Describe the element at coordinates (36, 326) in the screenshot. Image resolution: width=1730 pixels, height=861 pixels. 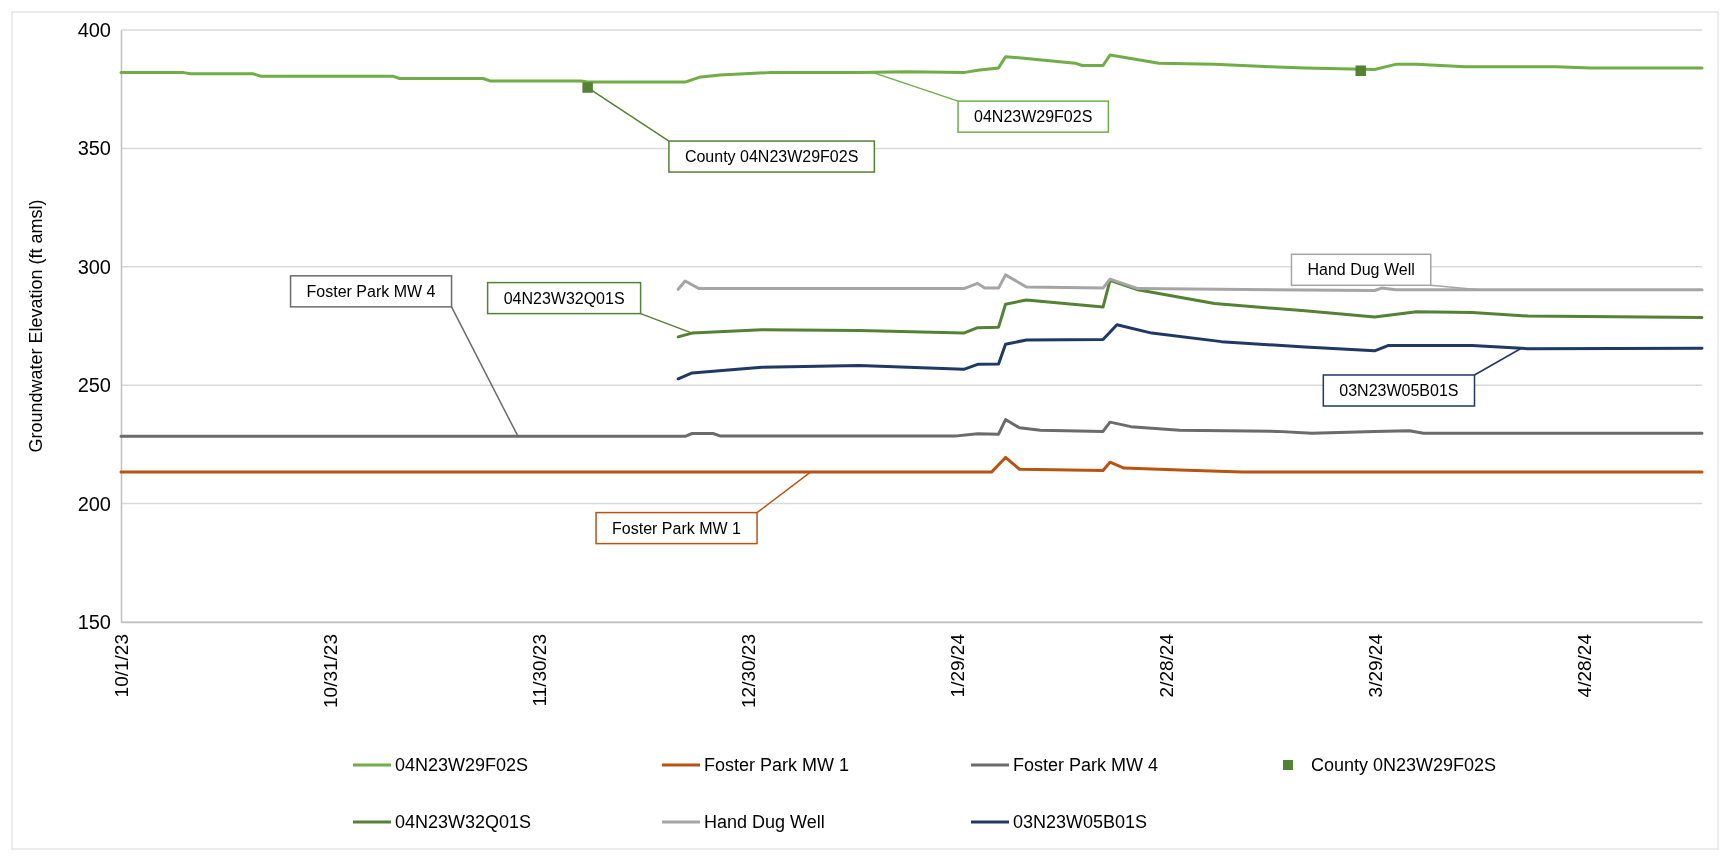
I see `y-axis-title: Groundwater Elevation (ft amsl)` at that location.